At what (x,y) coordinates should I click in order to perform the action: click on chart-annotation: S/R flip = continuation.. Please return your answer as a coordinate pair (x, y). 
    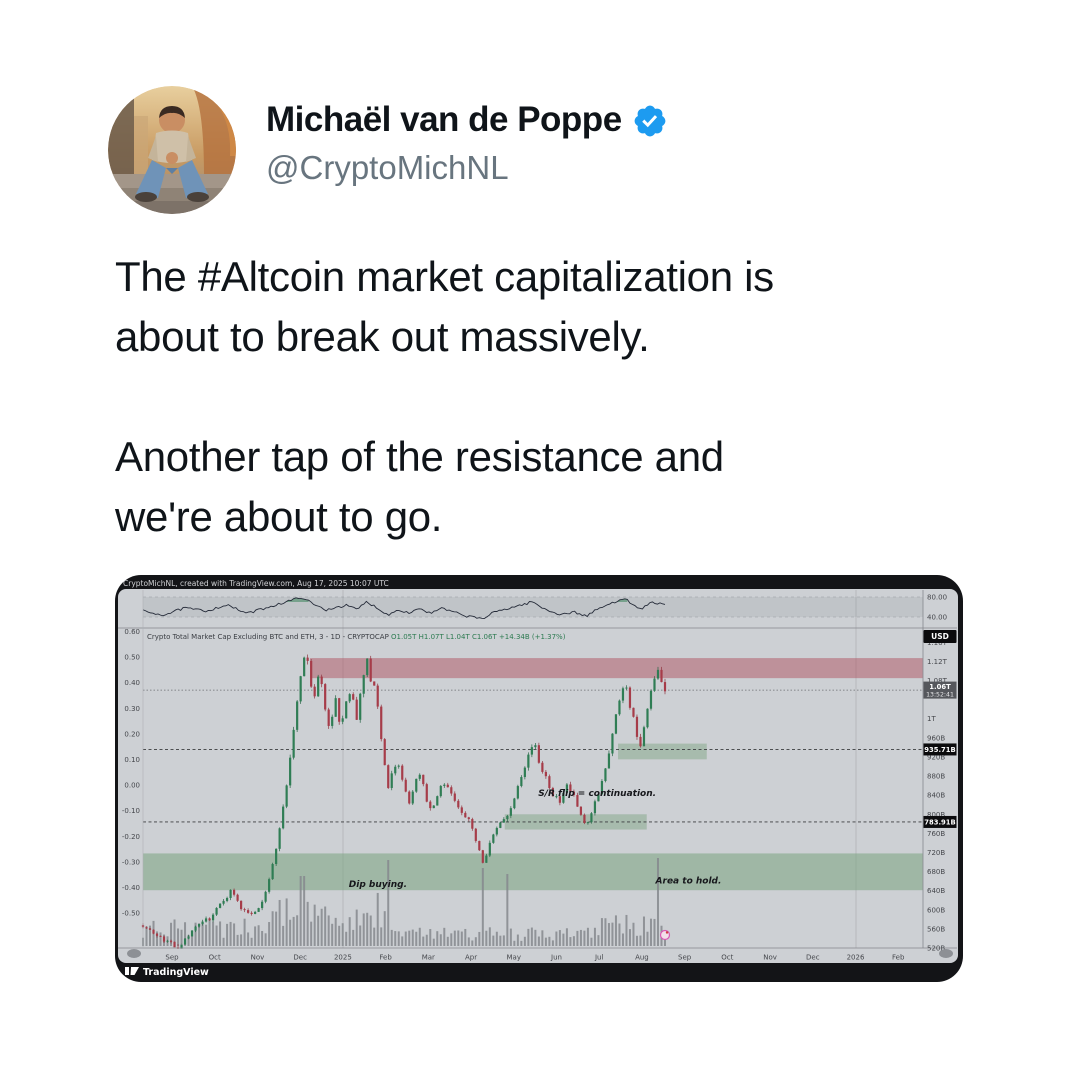
    Looking at the image, I should click on (597, 794).